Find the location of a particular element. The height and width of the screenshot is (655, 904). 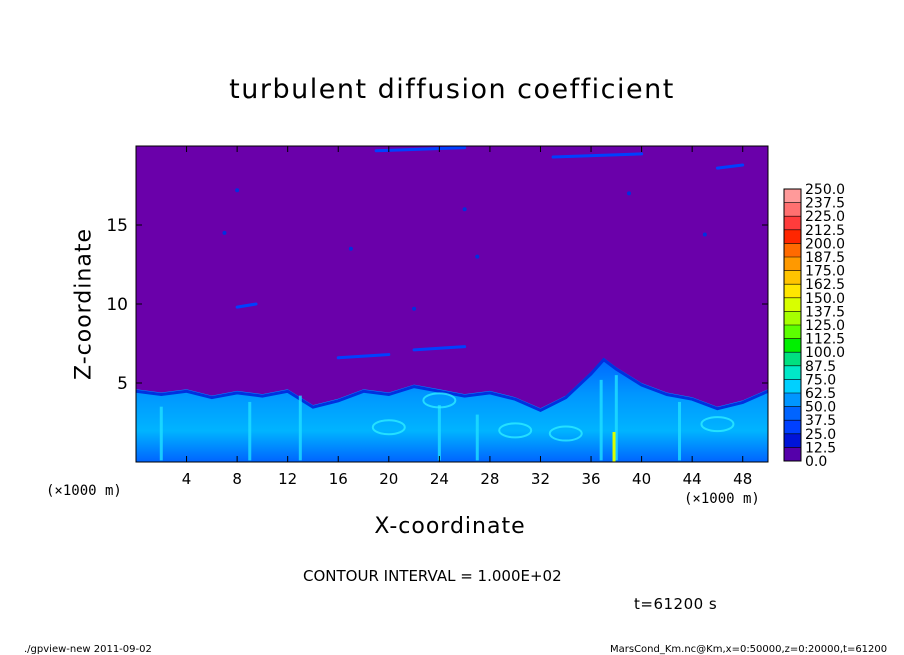

x-tick-label: 16 is located at coordinates (338, 479).